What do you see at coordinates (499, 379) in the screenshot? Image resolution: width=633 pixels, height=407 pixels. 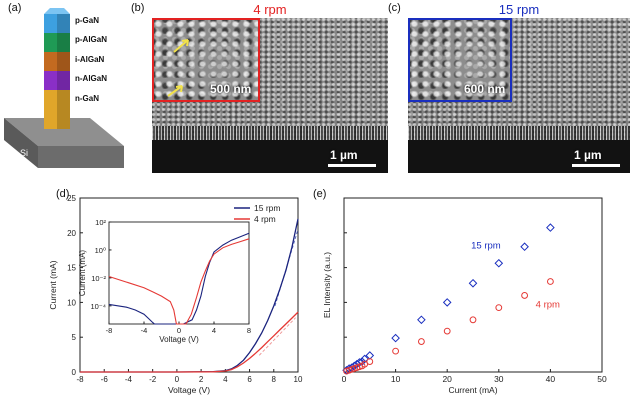 I see `x-tick-label: 30` at bounding box center [499, 379].